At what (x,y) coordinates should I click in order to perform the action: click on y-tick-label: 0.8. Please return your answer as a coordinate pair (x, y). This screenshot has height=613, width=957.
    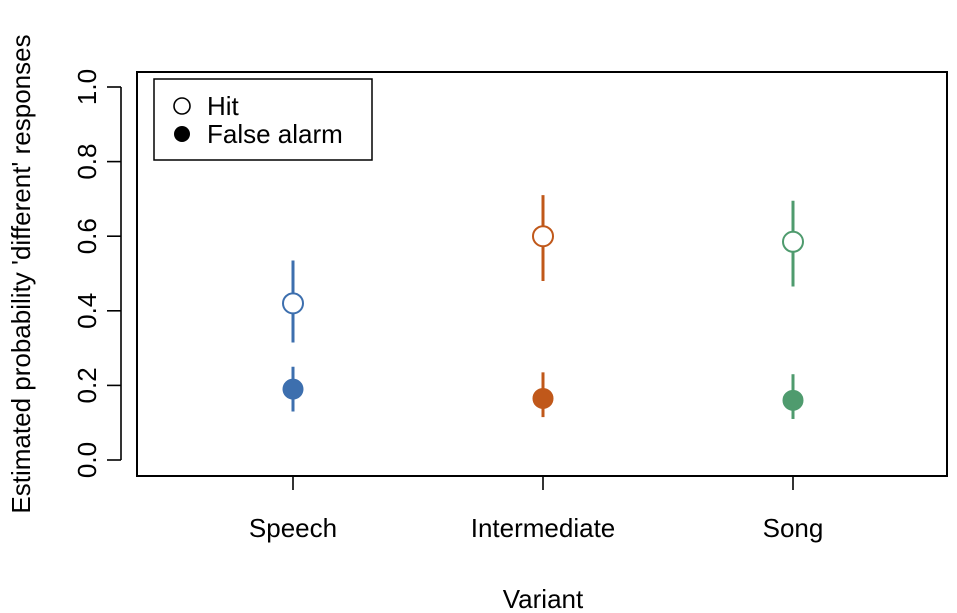
    Looking at the image, I should click on (87, 162).